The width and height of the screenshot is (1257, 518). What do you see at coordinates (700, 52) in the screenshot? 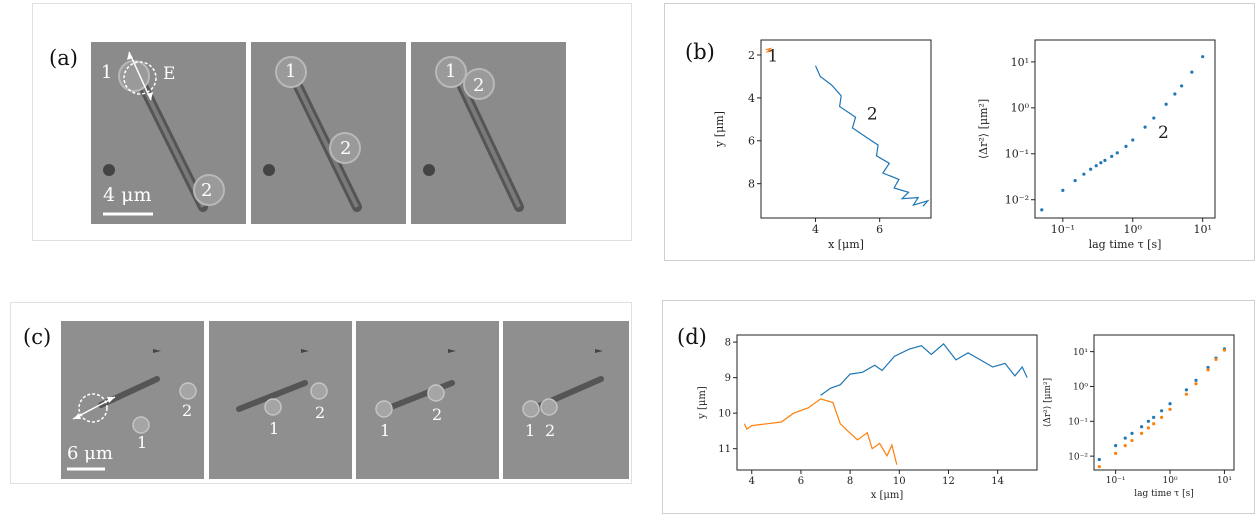
I see `panel-b-label: (b)` at bounding box center [700, 52].